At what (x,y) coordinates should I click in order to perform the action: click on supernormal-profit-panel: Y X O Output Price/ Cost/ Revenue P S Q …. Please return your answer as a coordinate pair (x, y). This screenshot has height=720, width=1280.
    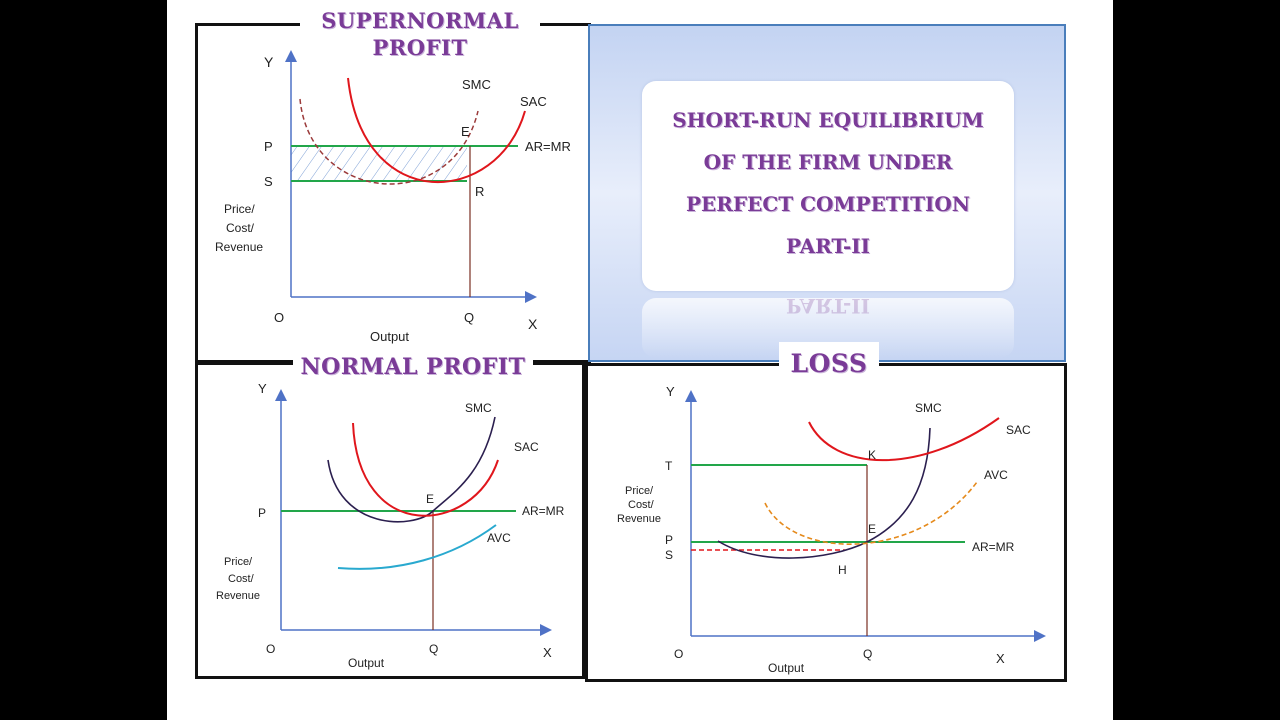
    Looking at the image, I should click on (393, 193).